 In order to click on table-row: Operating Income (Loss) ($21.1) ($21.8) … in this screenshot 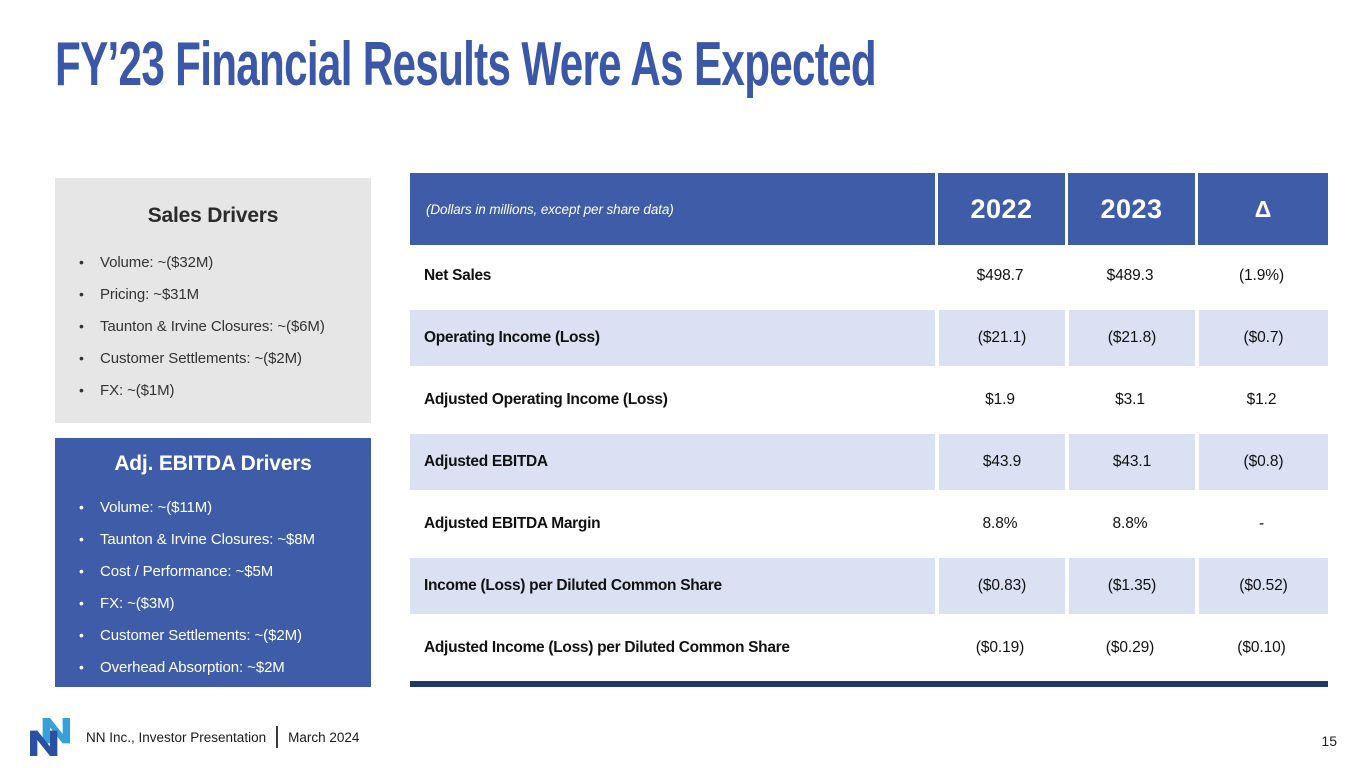, I will do `click(869, 338)`.